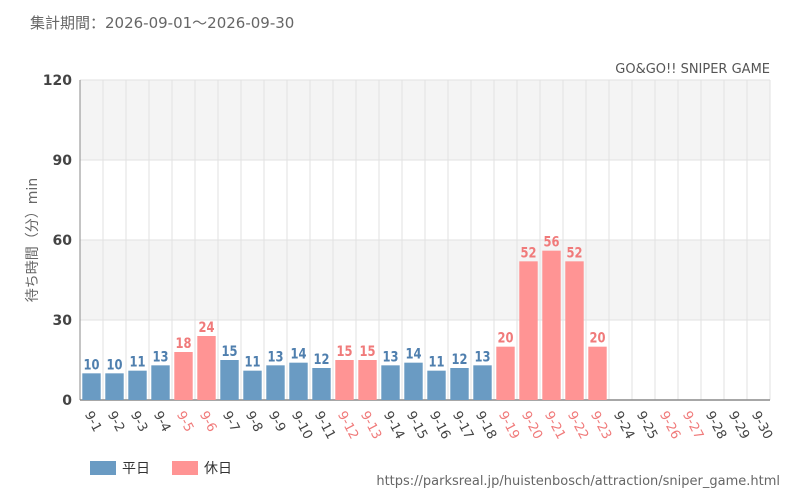  I want to click on x-tick-label: 9-10, so click(301, 425).